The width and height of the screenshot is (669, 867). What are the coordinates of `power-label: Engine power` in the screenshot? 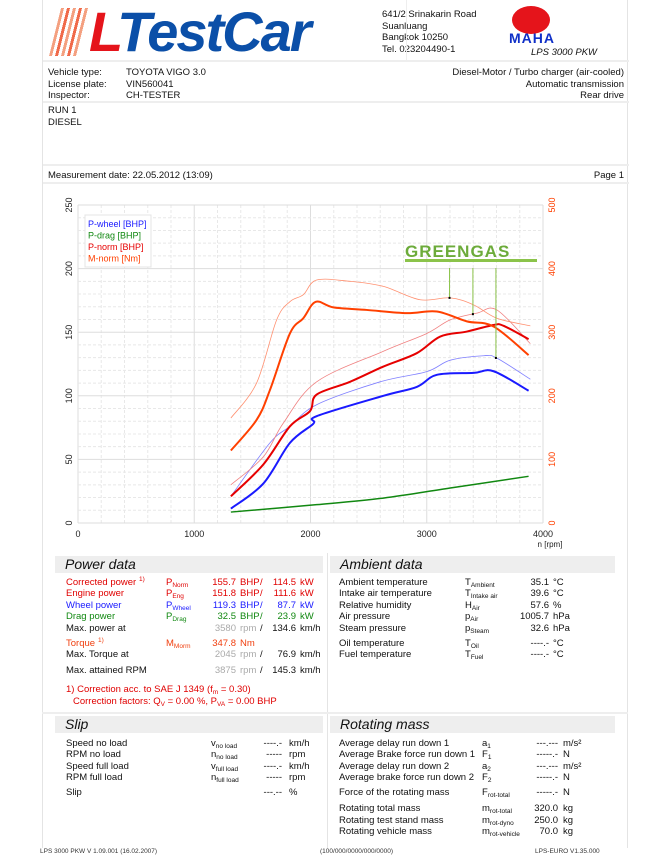 It's located at (95, 593).